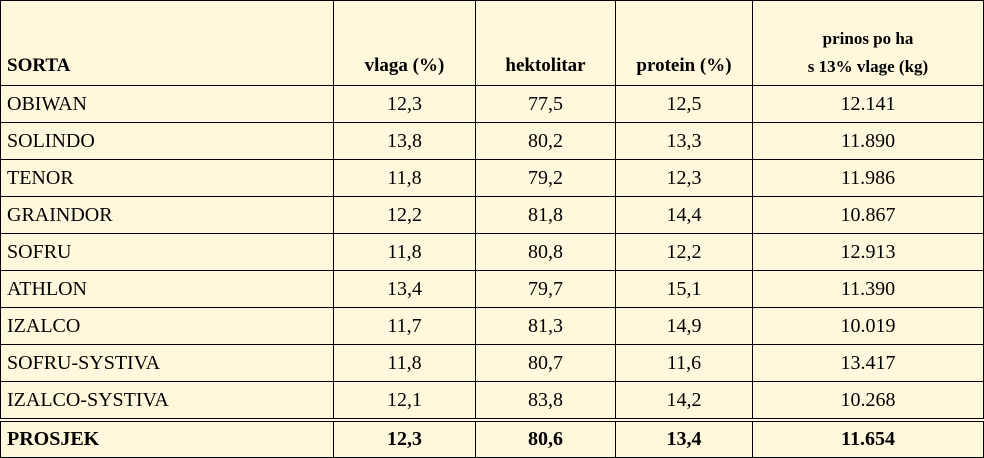  I want to click on average-value: 12,3, so click(404, 438).